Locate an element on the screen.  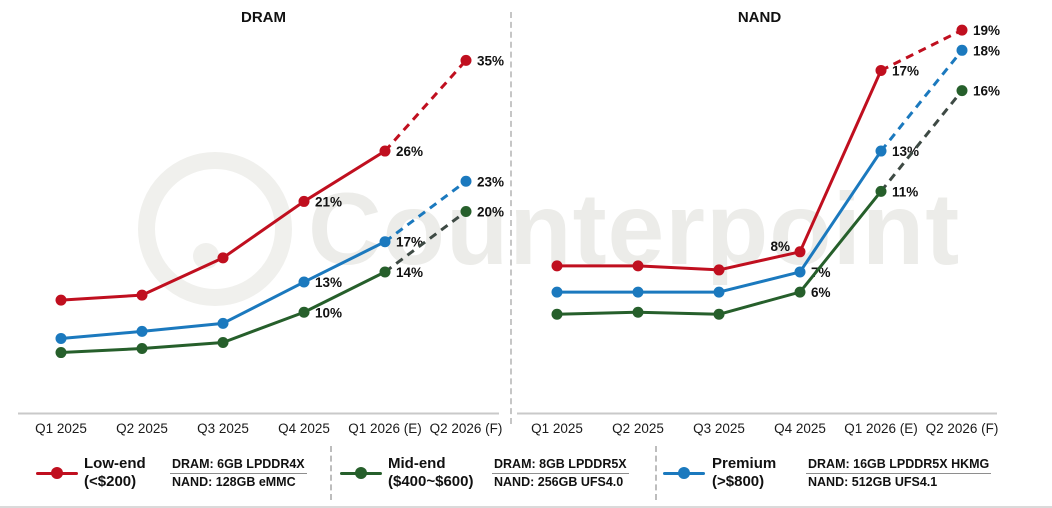
data-point-label: 10% is located at coordinates (328, 312).